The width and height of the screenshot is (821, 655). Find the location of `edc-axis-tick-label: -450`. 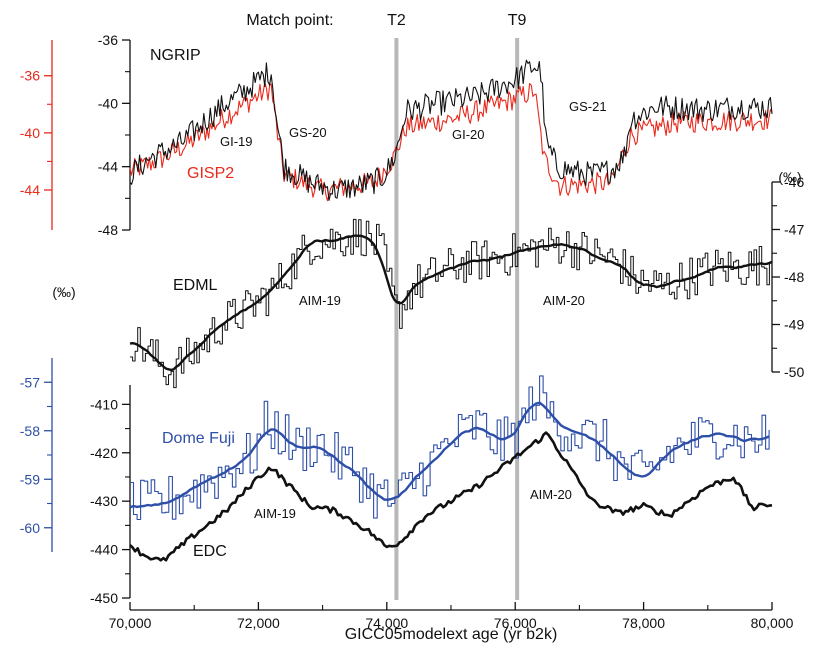

edc-axis-tick-label: -450 is located at coordinates (104, 598).